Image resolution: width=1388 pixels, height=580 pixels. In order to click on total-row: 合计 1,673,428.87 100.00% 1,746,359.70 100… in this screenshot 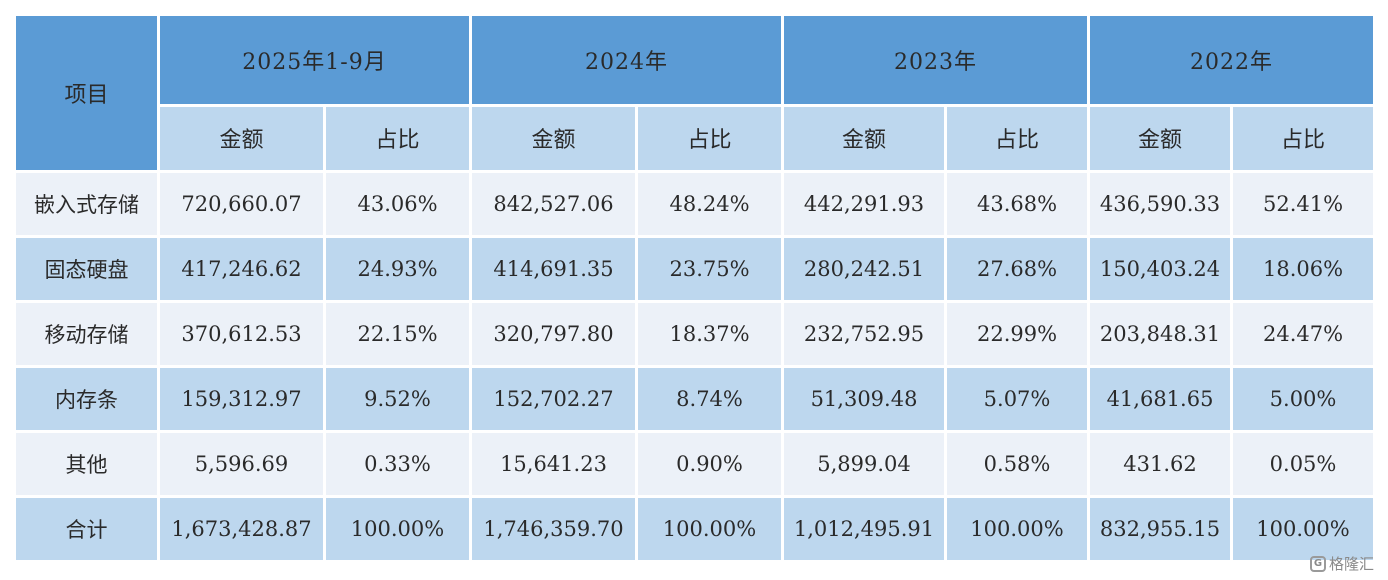, I will do `click(695, 529)`.